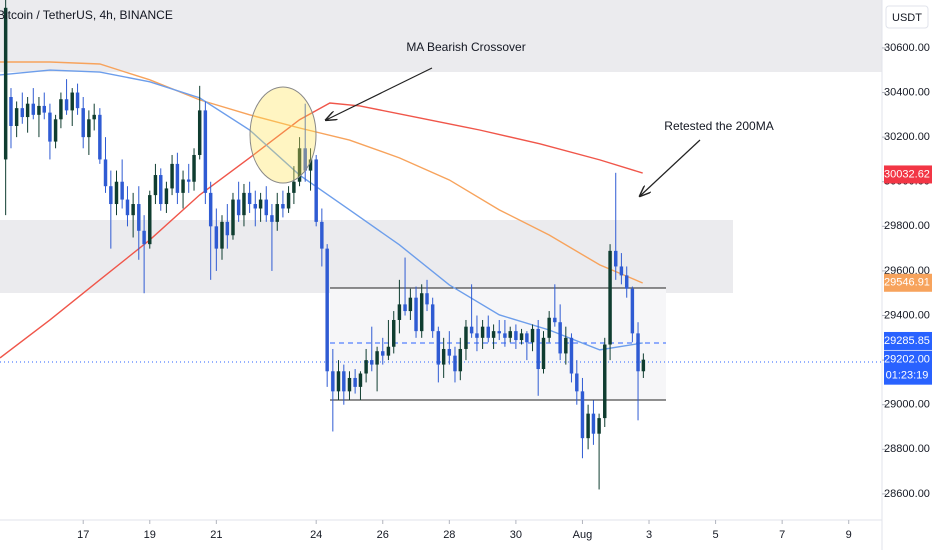 The width and height of the screenshot is (932, 550). I want to click on y-tick-label: 30600.00, so click(907, 48).